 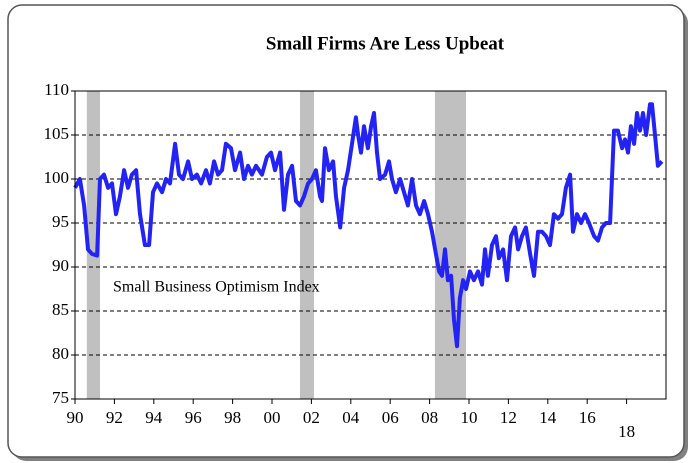 What do you see at coordinates (587, 417) in the screenshot?
I see `x-tick-label: 16` at bounding box center [587, 417].